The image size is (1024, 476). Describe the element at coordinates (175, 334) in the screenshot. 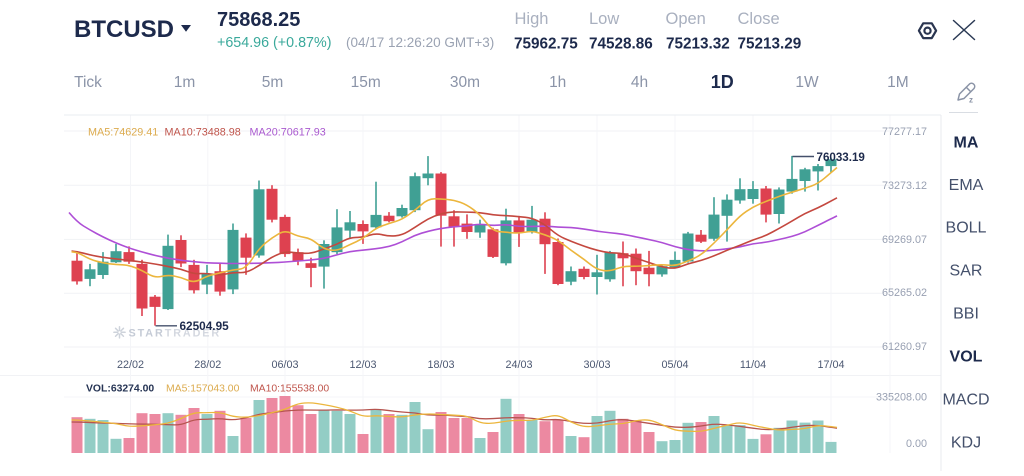

I see `svg-text: STARTRADER` at that location.